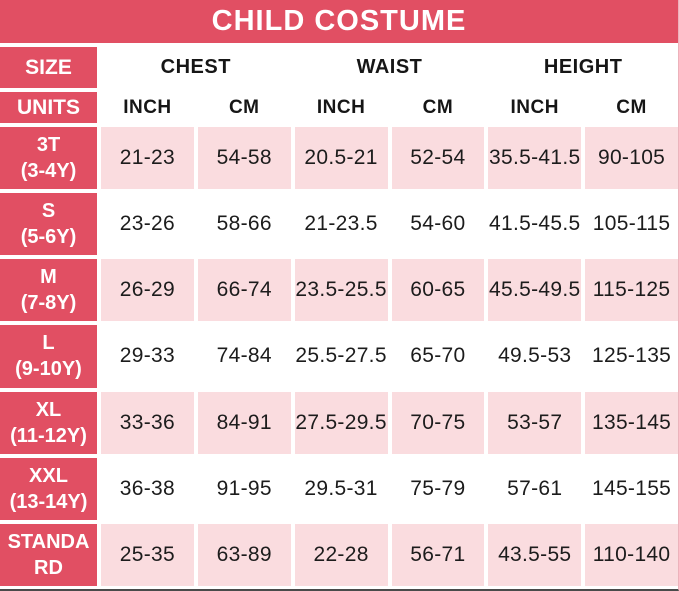 The height and width of the screenshot is (591, 679). Describe the element at coordinates (147, 224) in the screenshot. I see `value-cell: 23-26` at that location.